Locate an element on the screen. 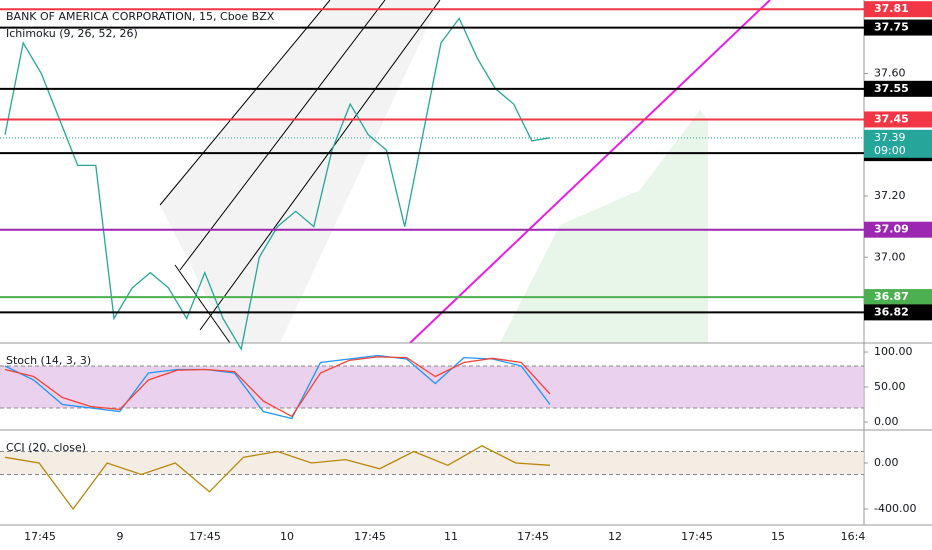 Image resolution: width=932 pixels, height=550 pixels. y-tick-label: 100.00 is located at coordinates (893, 351).